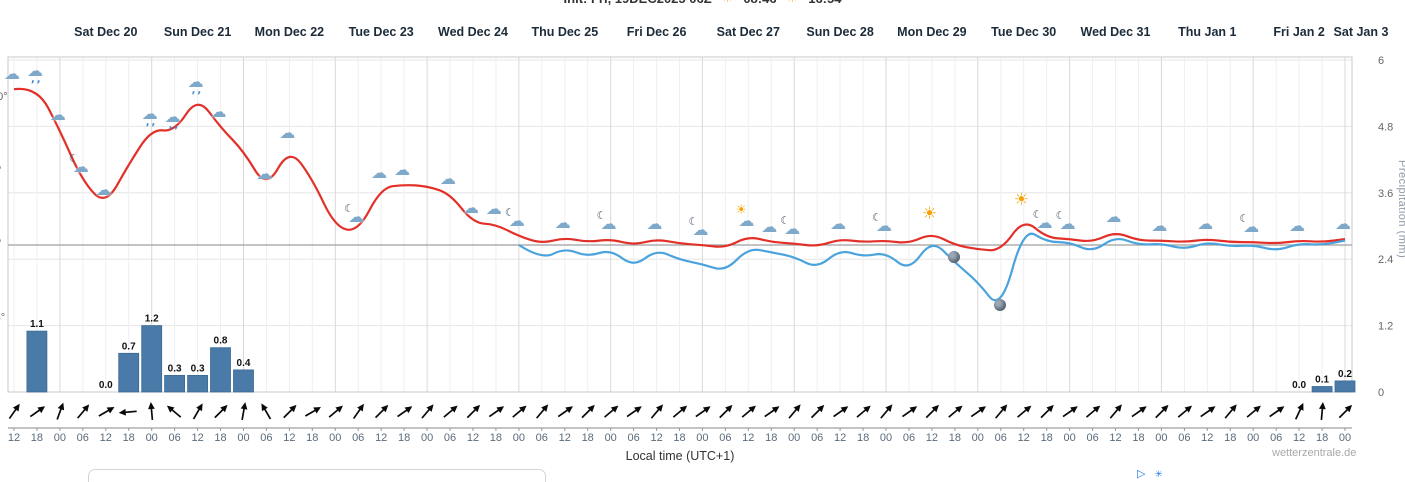 The image size is (1405, 482). What do you see at coordinates (1385, 327) in the screenshot?
I see `right-axis-tick-label: 1.2` at bounding box center [1385, 327].